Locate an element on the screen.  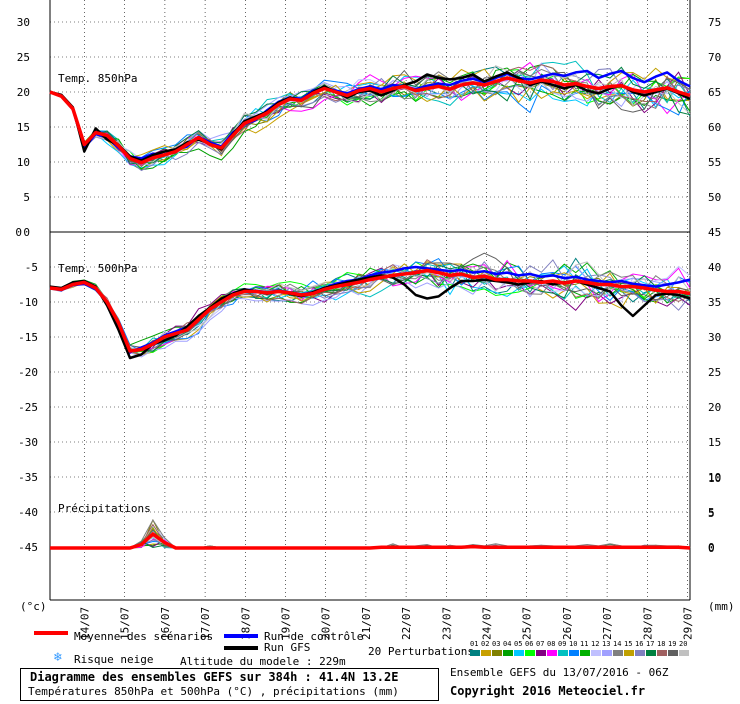
precip-mean-line is located at coordinates (370, 540).